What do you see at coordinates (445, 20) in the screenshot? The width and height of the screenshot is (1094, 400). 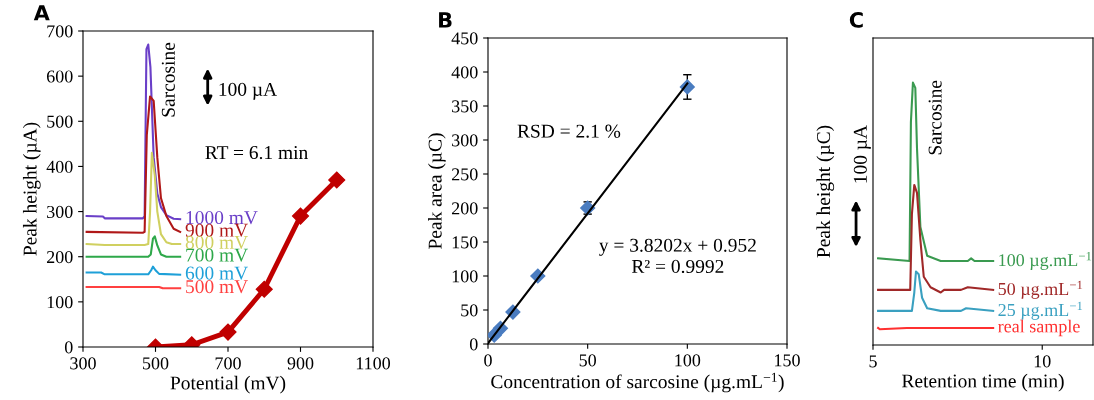 I see `chart-title: B` at bounding box center [445, 20].